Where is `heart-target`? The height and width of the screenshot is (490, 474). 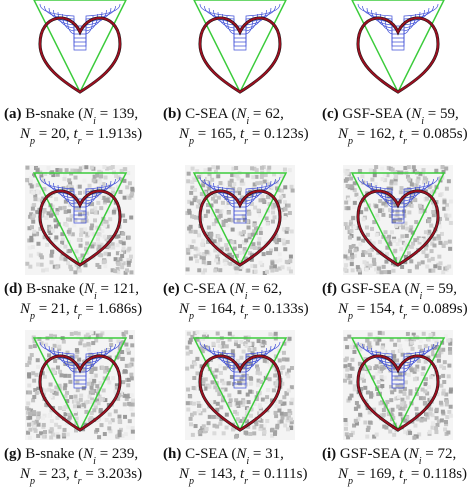
heart-target is located at coordinates (398, 55).